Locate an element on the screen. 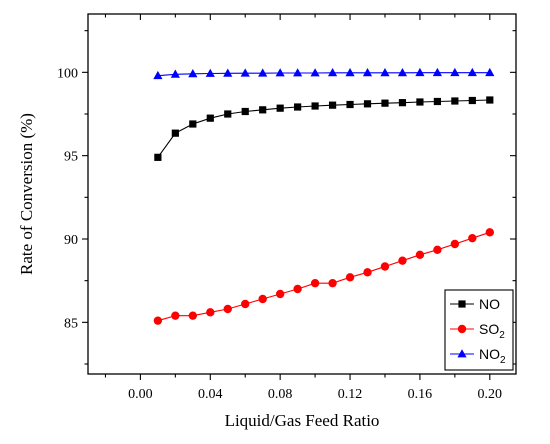 The height and width of the screenshot is (444, 550). series-line-so2 is located at coordinates (323, 276).